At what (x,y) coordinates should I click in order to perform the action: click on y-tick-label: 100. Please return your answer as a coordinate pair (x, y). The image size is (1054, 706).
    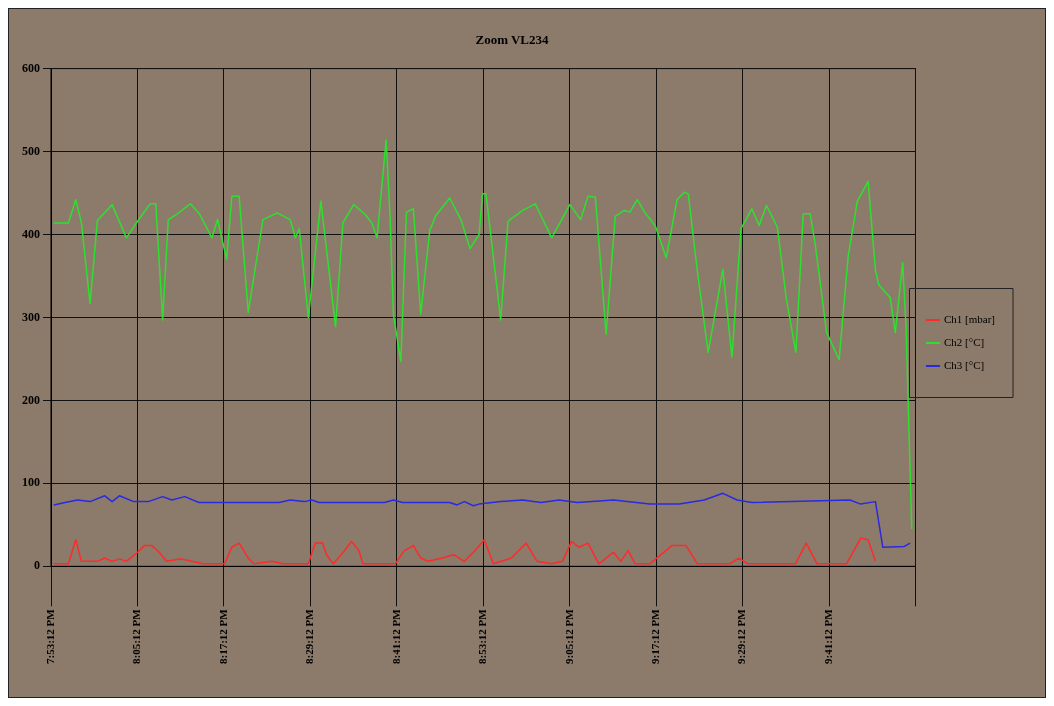
    Looking at the image, I should click on (31, 482).